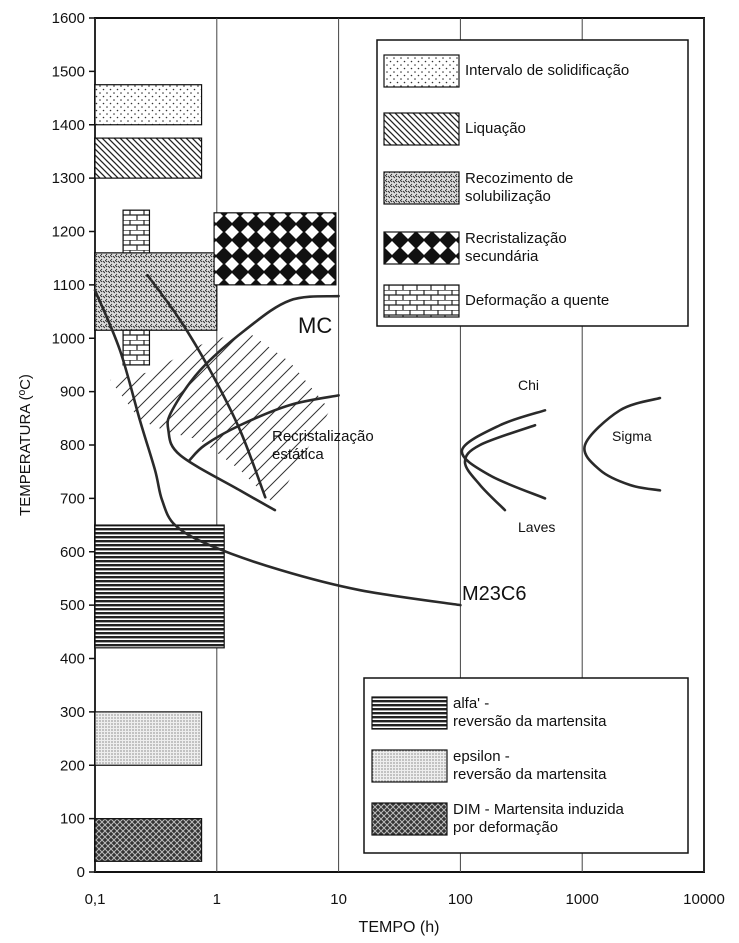 The height and width of the screenshot is (943, 739). I want to click on legend-label: DIM - Martensita induzida por deformação, so click(538, 818).